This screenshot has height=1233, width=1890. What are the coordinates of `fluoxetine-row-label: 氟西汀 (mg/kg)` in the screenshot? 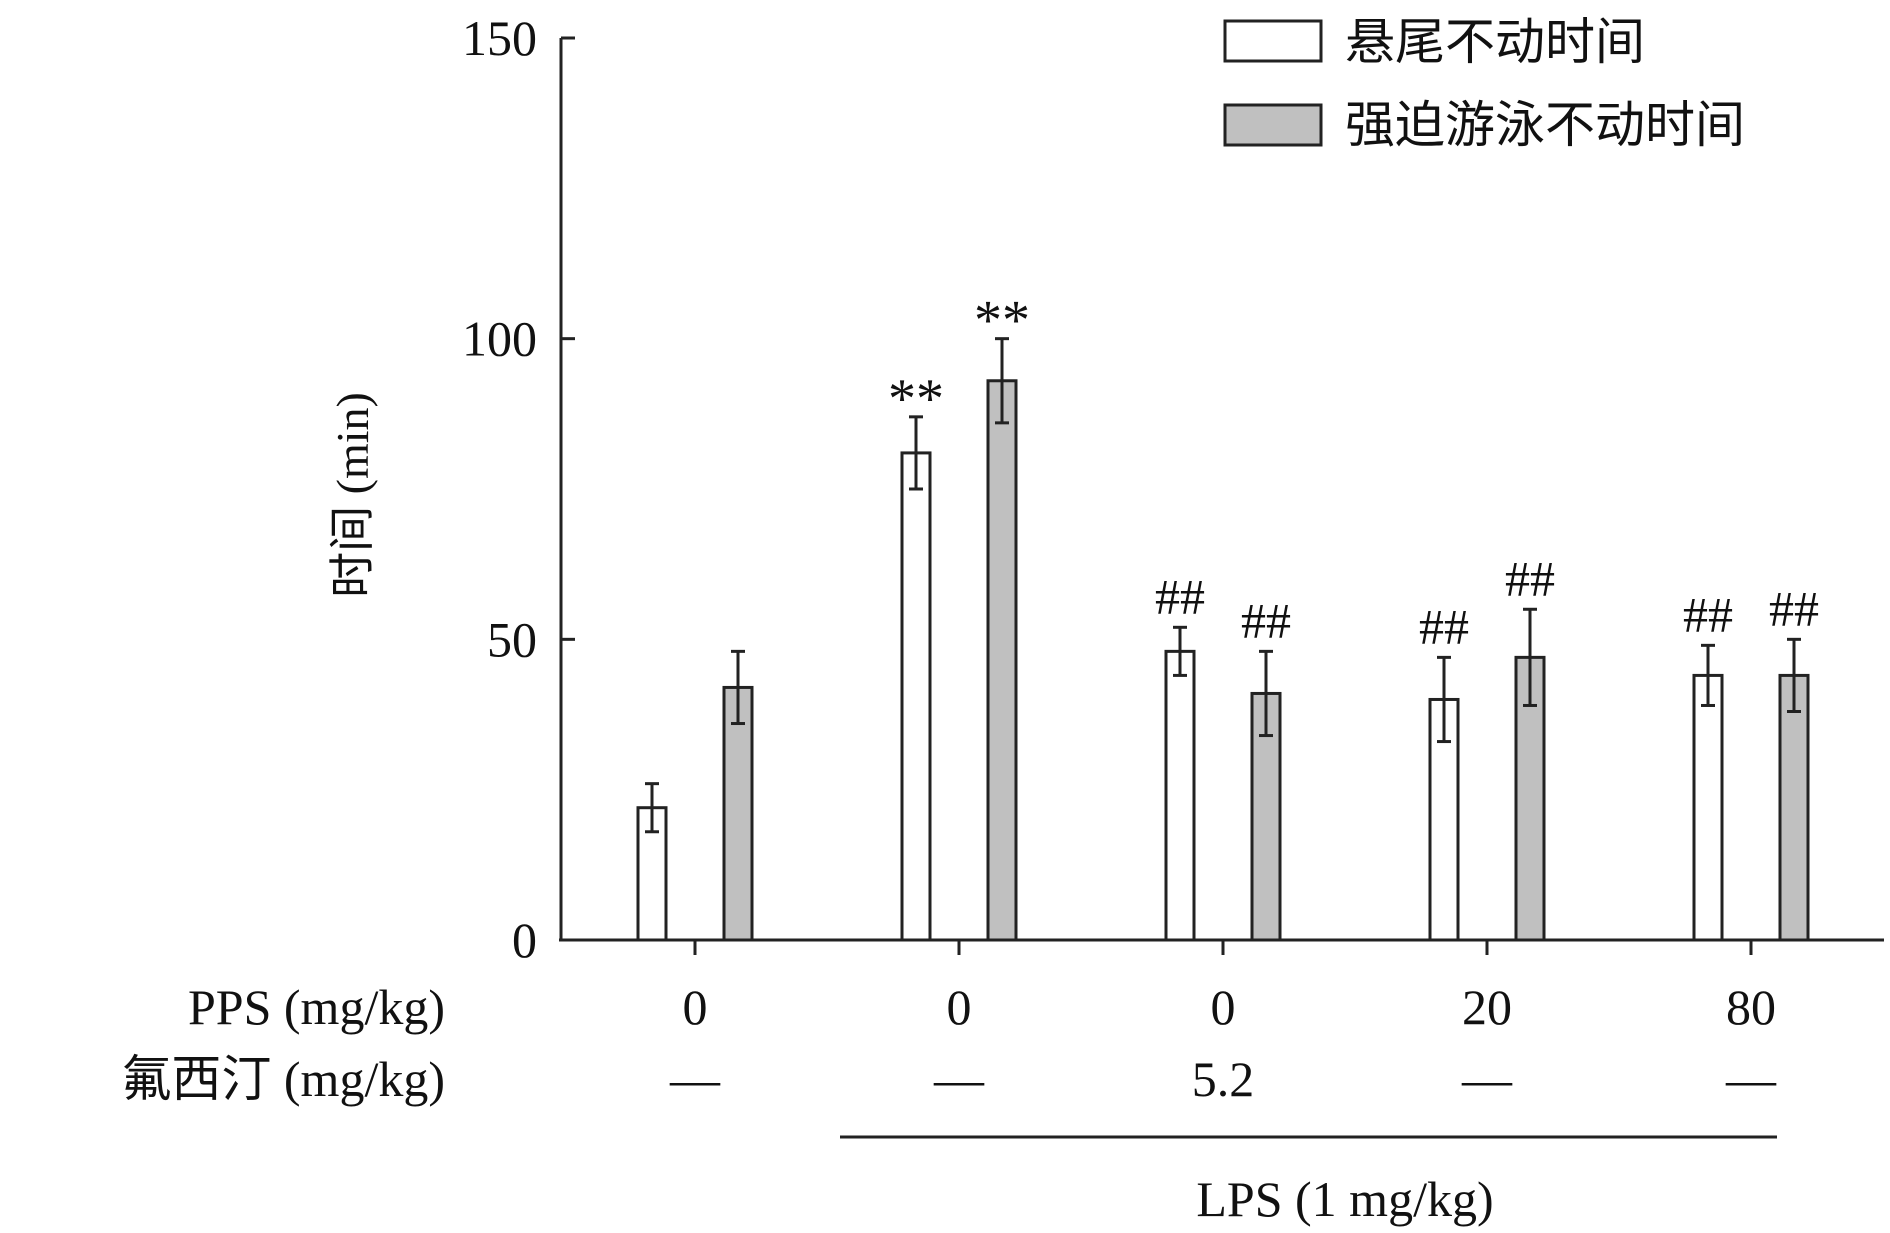 It's located at (283, 1079).